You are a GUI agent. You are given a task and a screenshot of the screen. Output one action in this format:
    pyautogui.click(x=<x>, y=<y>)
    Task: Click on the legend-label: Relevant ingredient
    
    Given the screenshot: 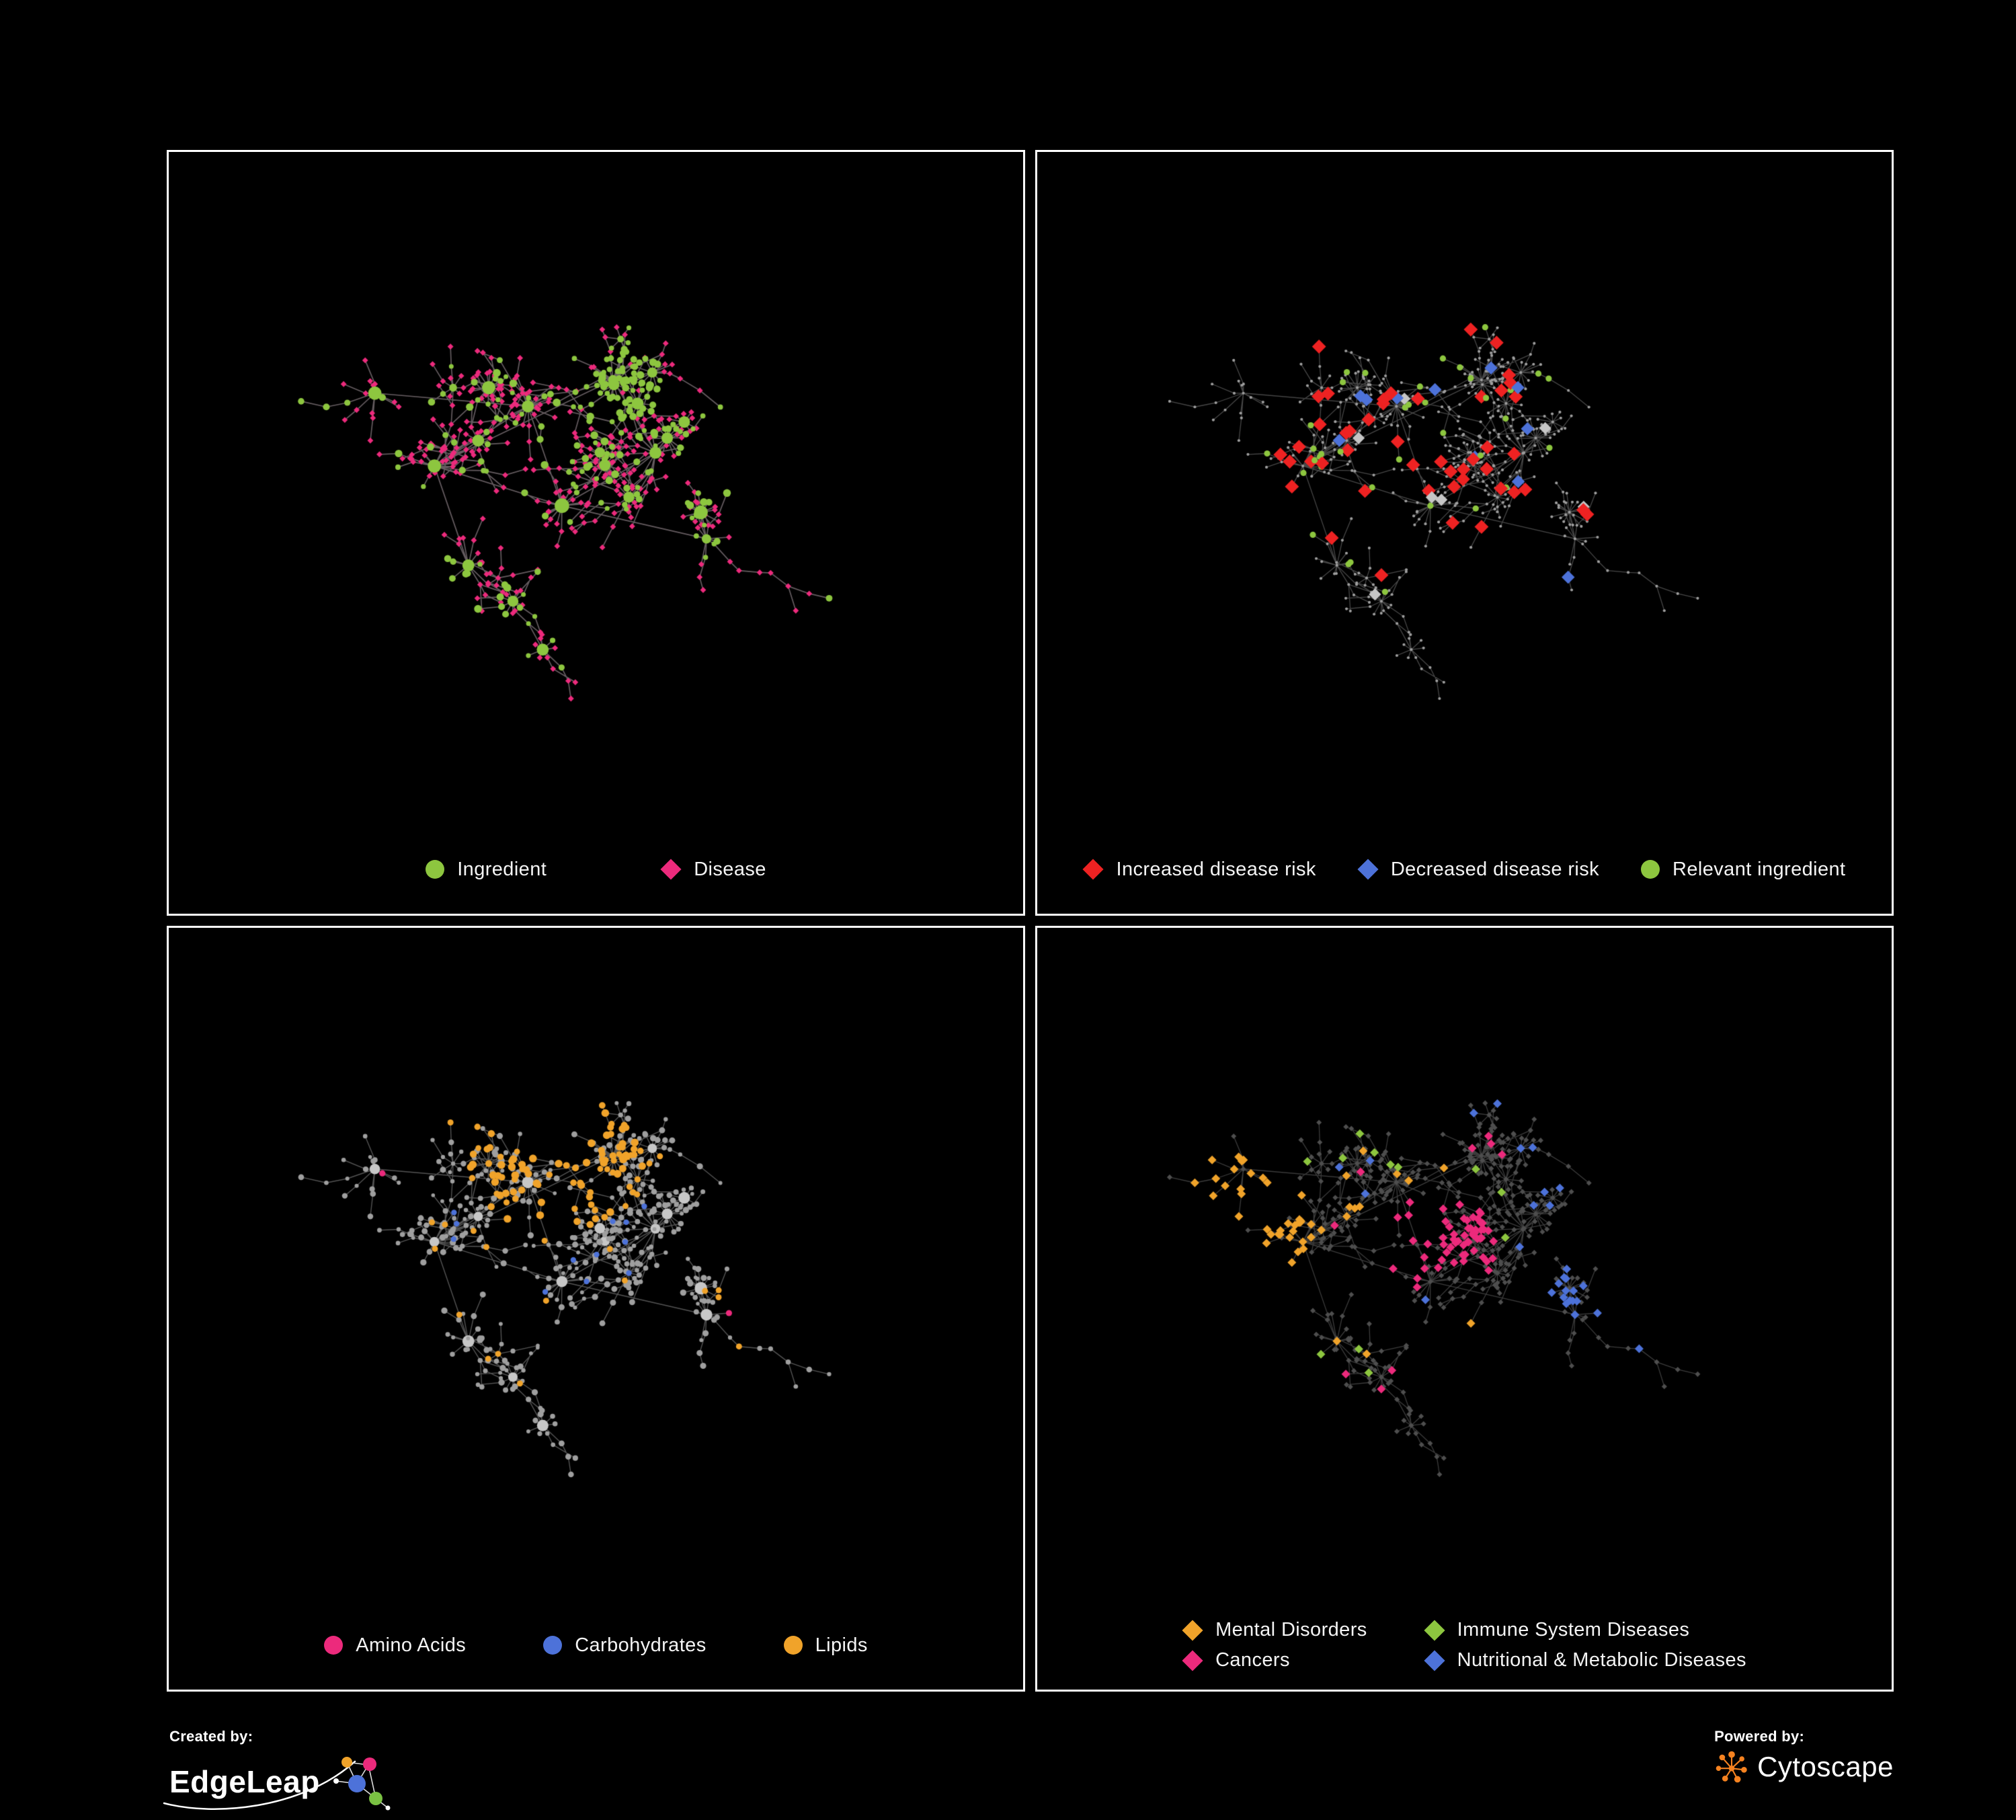 What is the action you would take?
    pyautogui.click(x=1759, y=869)
    